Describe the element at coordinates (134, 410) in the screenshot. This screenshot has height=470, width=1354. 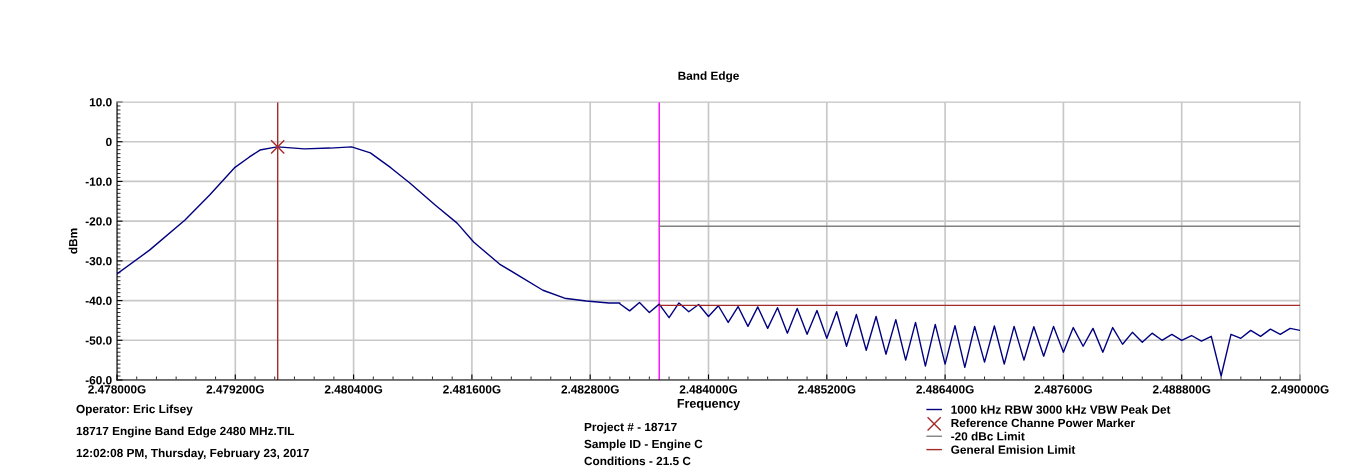
I see `text: Operator: Eric Lifsey` at that location.